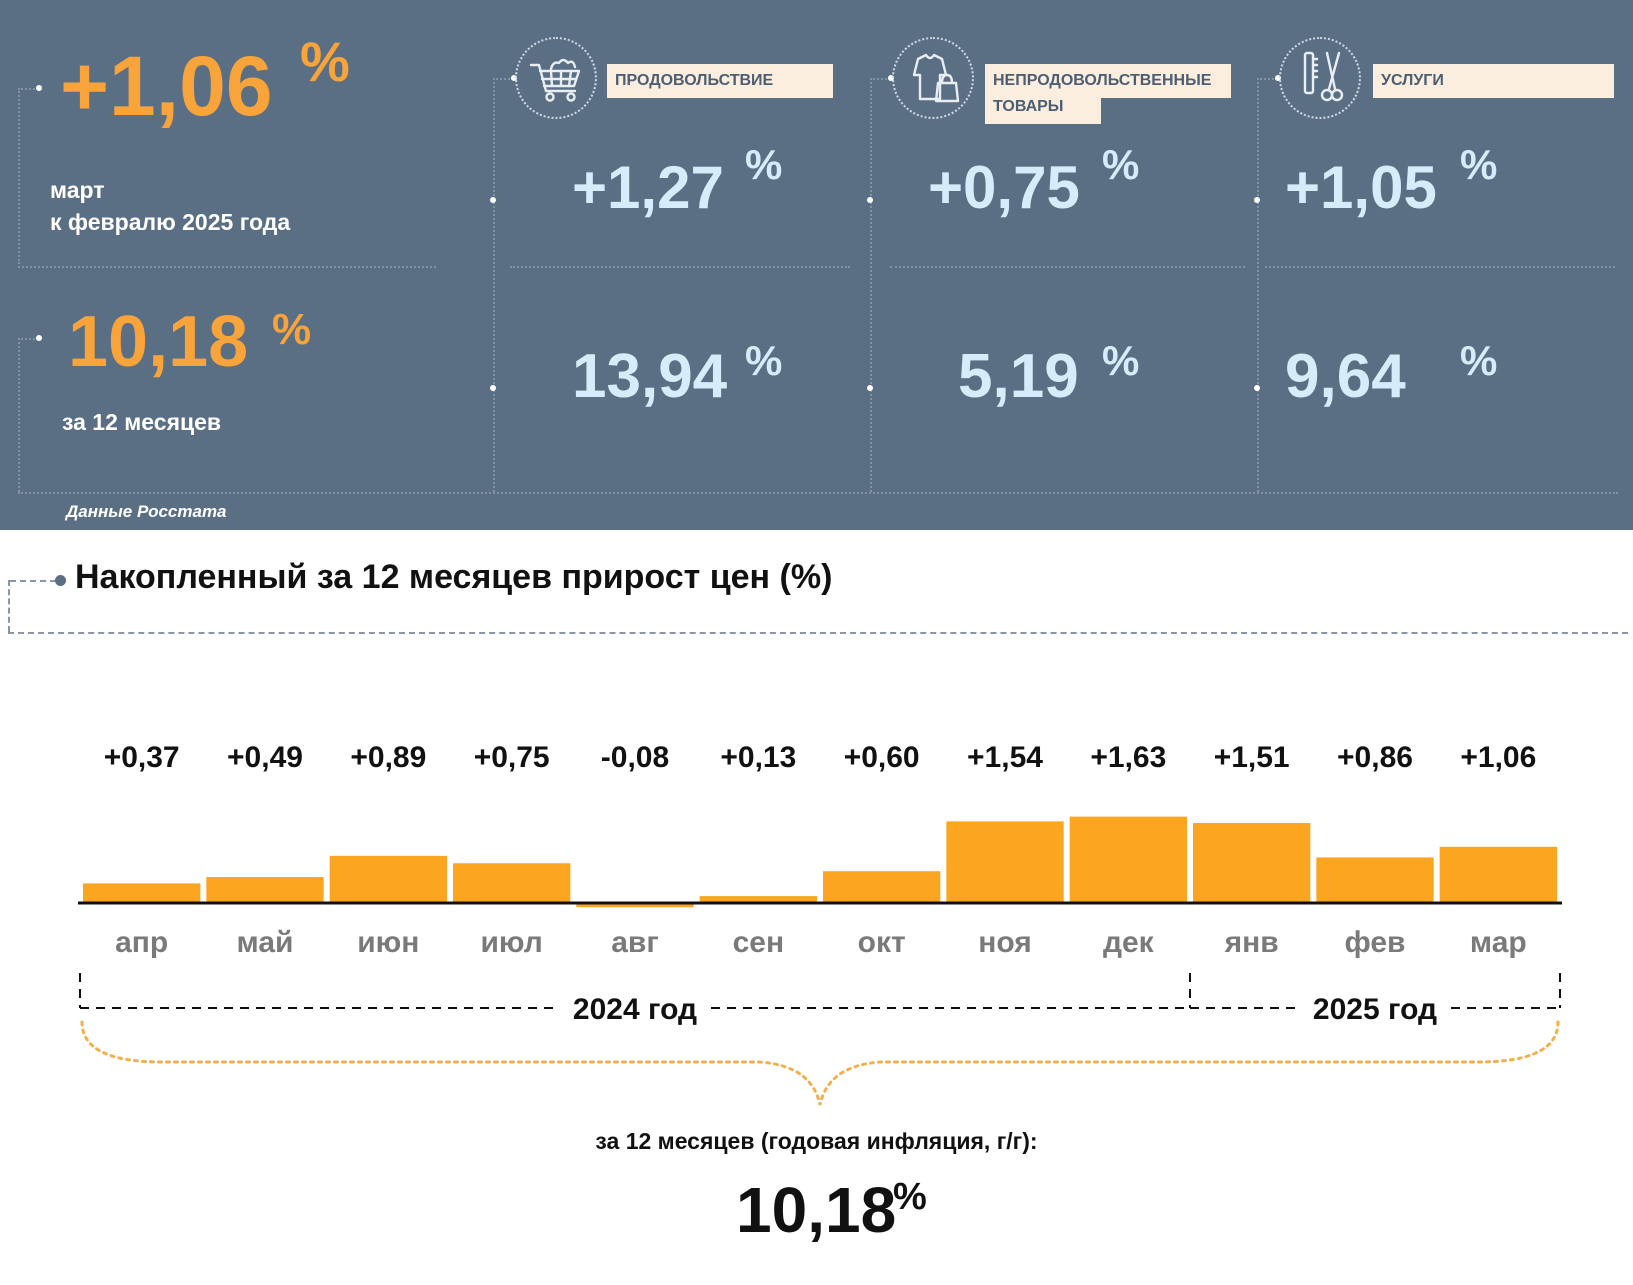 This screenshot has width=1633, height=1285. What do you see at coordinates (1375, 1009) in the screenshot?
I see `year-label: 2025 год` at bounding box center [1375, 1009].